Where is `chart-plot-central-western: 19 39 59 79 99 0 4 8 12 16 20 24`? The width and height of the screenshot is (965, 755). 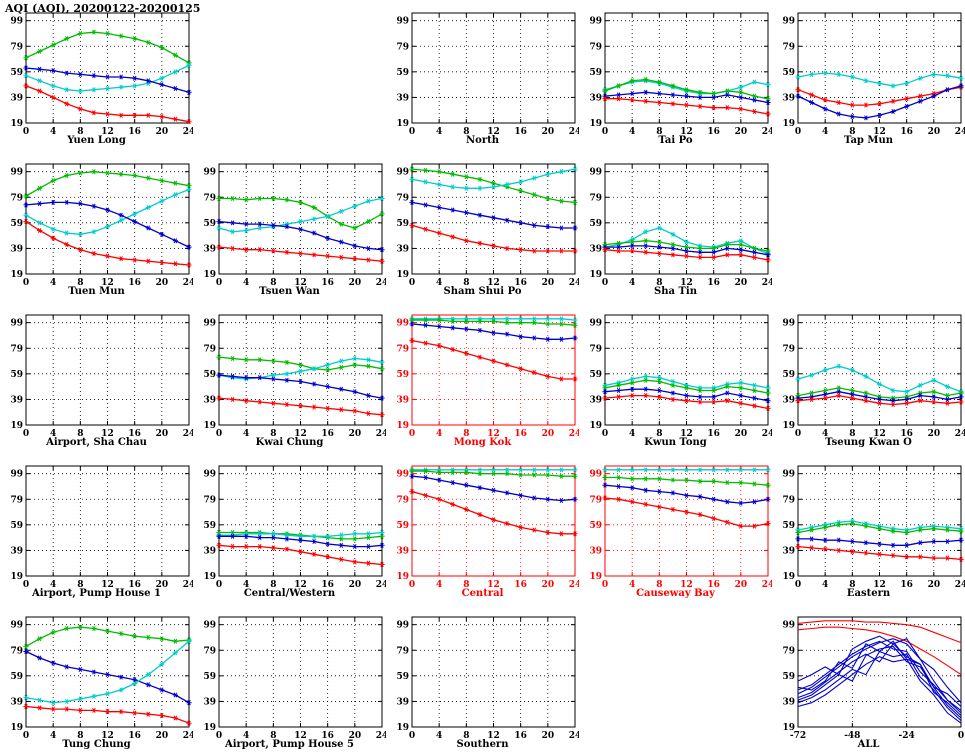
chart-plot-central-western: 19 39 59 79 99 0 4 8 12 16 20 24 is located at coordinates (294, 527).